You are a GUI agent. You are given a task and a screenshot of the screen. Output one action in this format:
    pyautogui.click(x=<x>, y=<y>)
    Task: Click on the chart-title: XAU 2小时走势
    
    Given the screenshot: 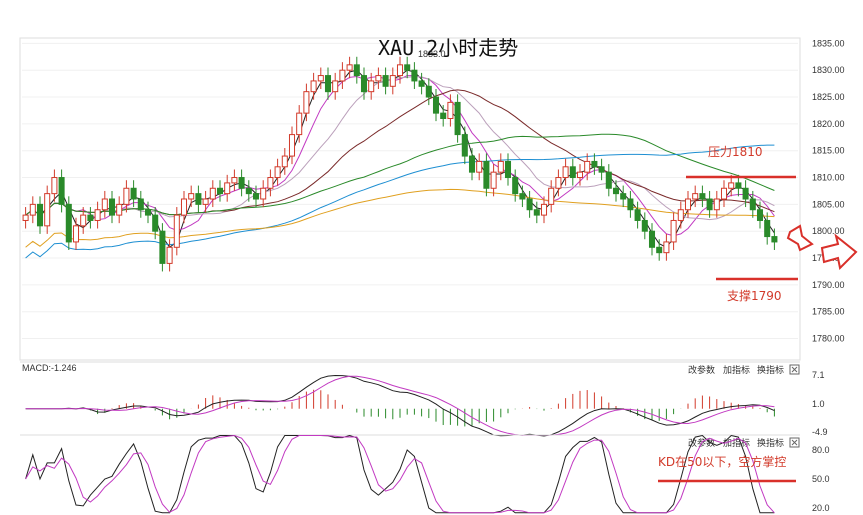 What is the action you would take?
    pyautogui.click(x=448, y=48)
    